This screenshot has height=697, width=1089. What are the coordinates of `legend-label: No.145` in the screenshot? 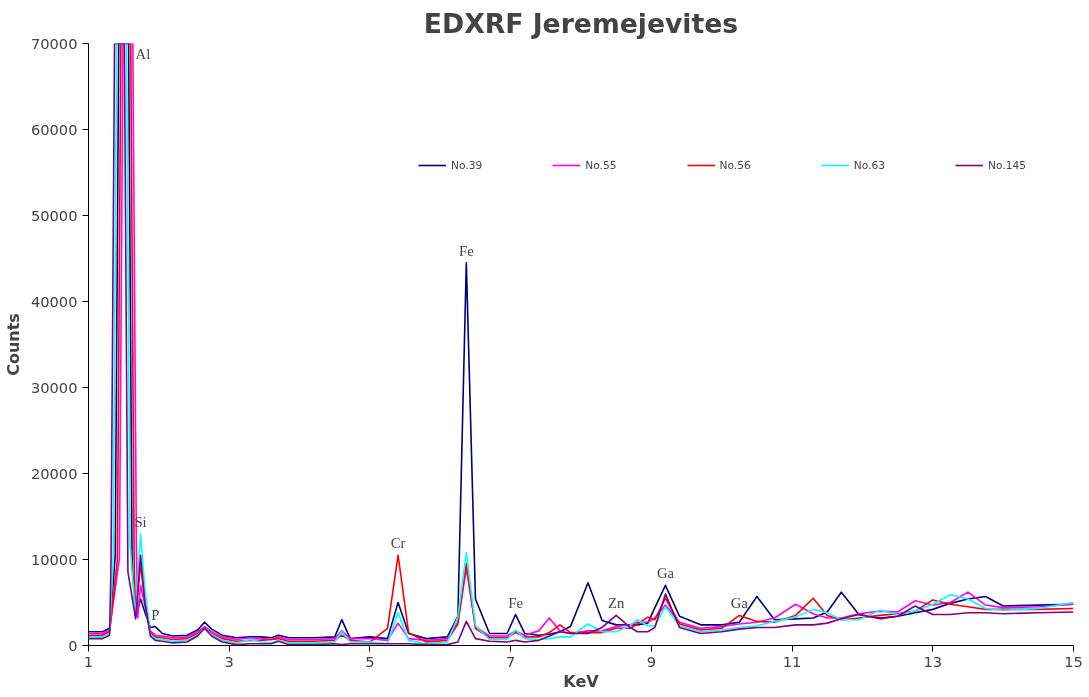 It's located at (1007, 165).